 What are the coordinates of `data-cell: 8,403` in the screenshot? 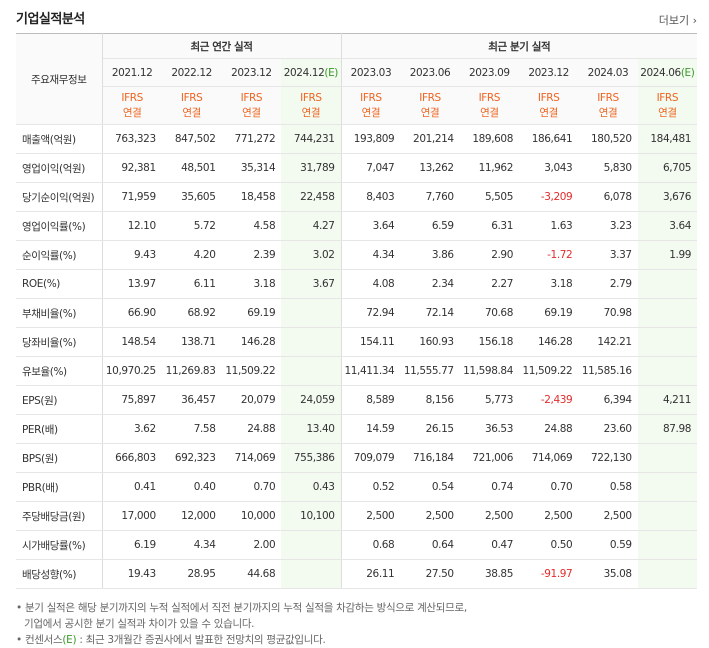 It's located at (371, 197).